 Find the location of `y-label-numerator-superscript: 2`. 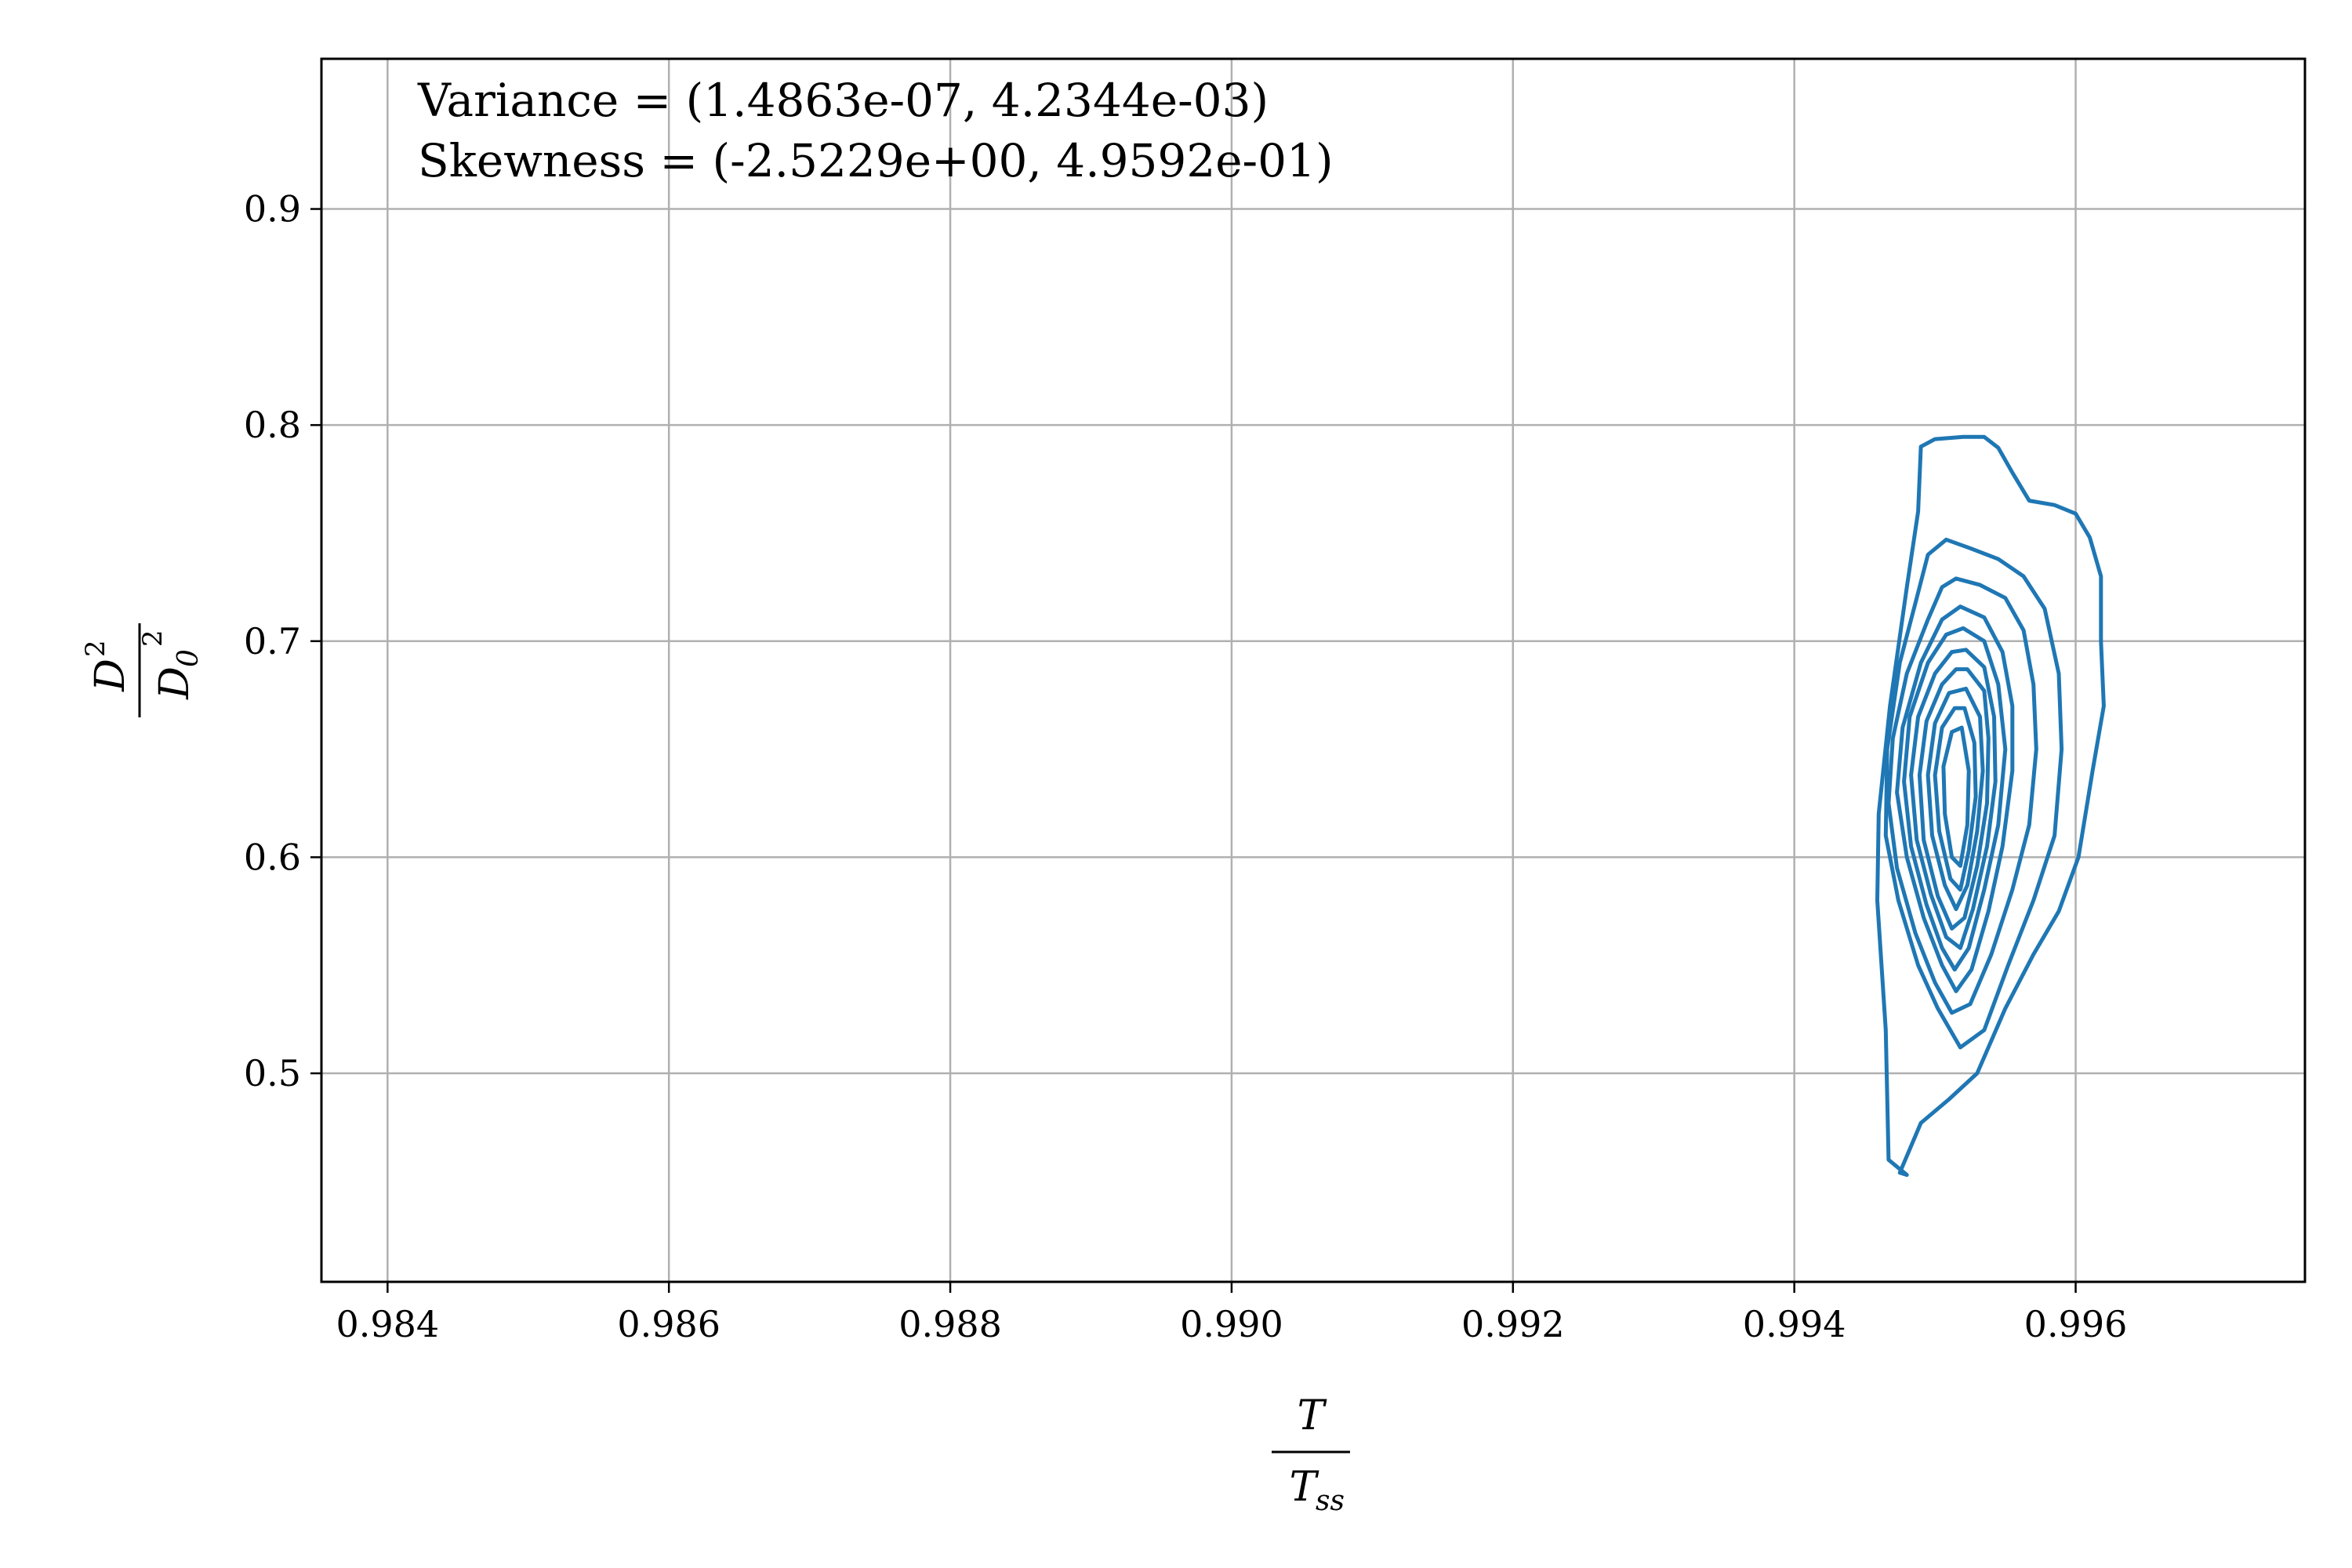

y-label-numerator-superscript: 2 is located at coordinates (95, 648).